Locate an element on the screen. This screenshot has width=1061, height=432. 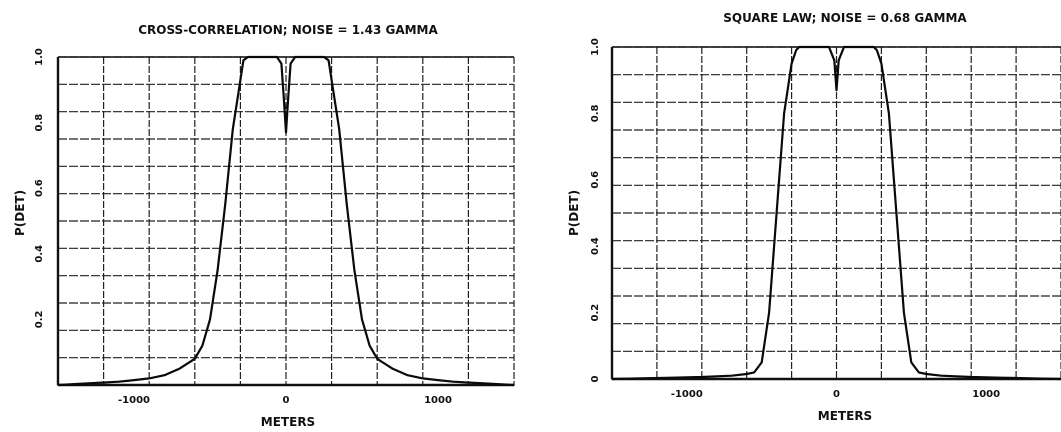
y-tick-labels: 0.2 0.4 0.6 0.8 1.0 is located at coordinates (39, 188).